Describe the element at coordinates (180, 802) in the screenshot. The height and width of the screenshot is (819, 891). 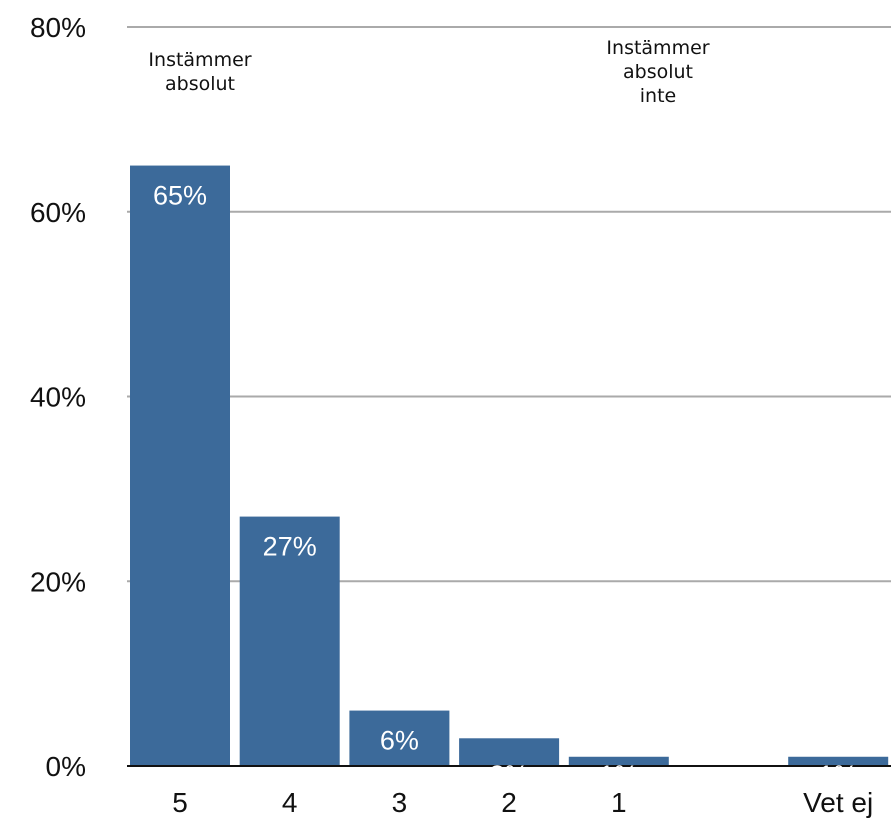
I see `x-tick-label: 5` at that location.